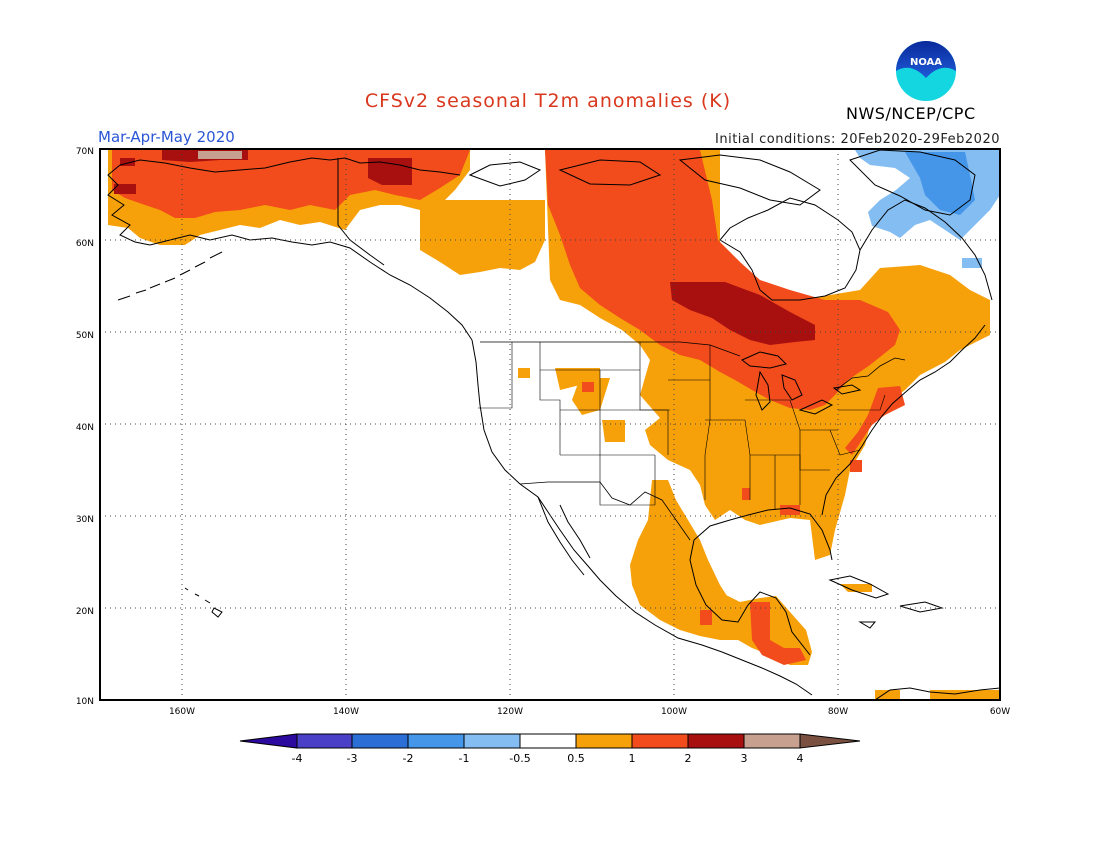  I want to click on legend-tick-label: -2, so click(408, 758).